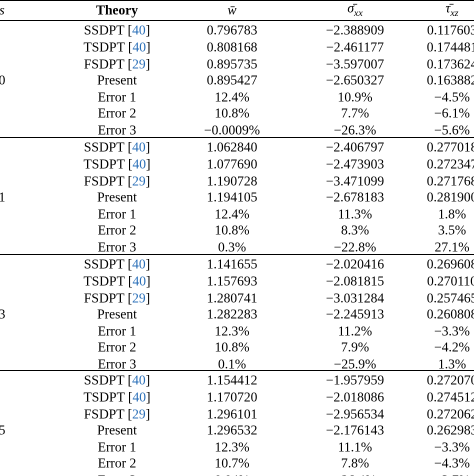 The width and height of the screenshot is (474, 476). I want to click on value-cell: 1.3%, so click(452, 364).